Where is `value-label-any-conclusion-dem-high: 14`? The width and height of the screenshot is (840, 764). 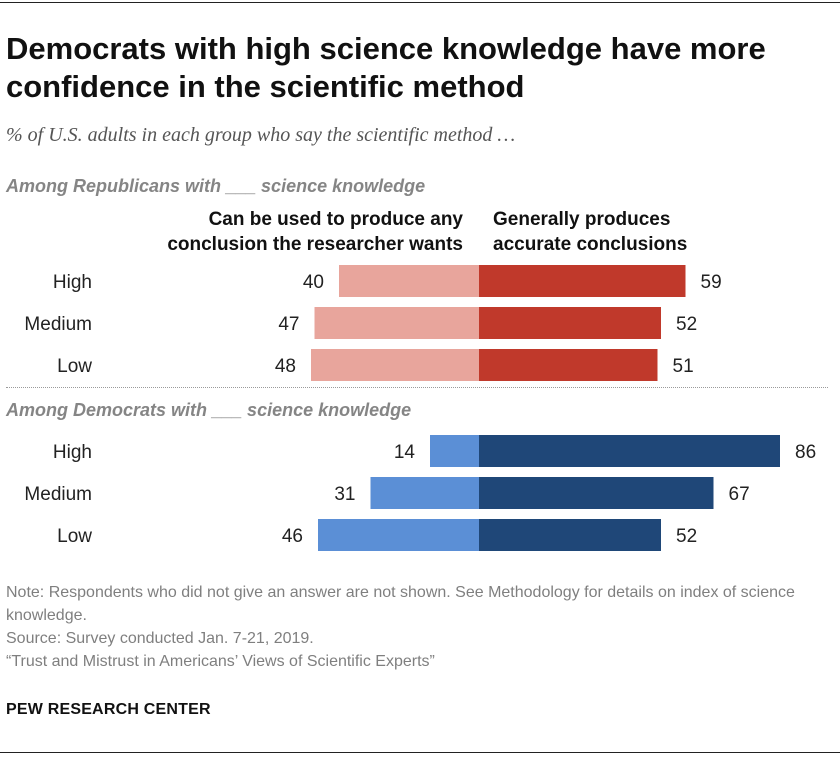 value-label-any-conclusion-dem-high: 14 is located at coordinates (405, 452).